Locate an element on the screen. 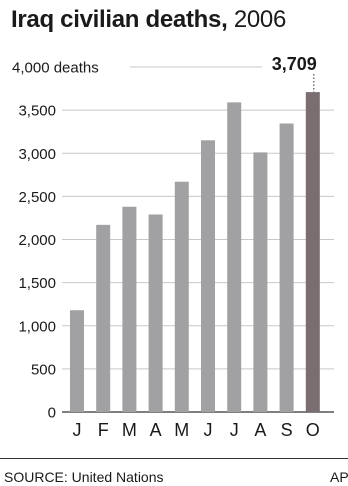 Image resolution: width=348 pixels, height=486 pixels. x-tick-label: F is located at coordinates (103, 430).